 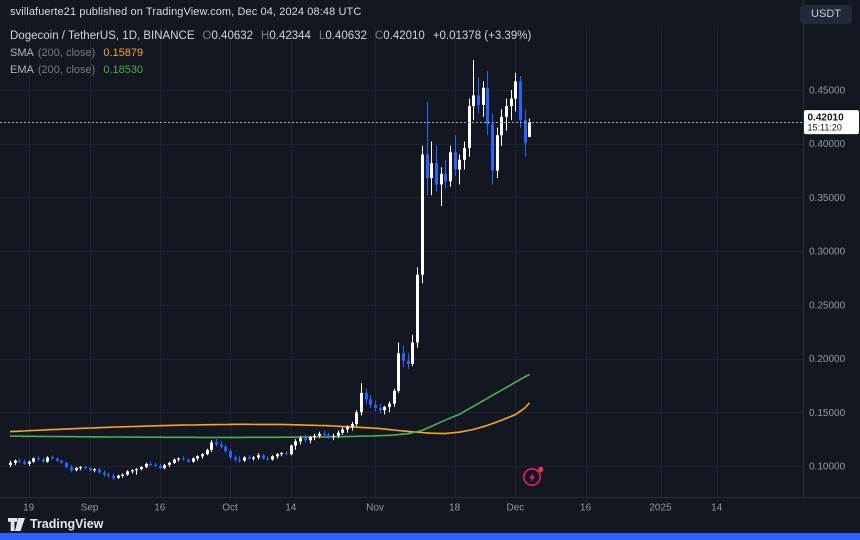 What do you see at coordinates (16, 524) in the screenshot?
I see `tradingview-logo-icon` at bounding box center [16, 524].